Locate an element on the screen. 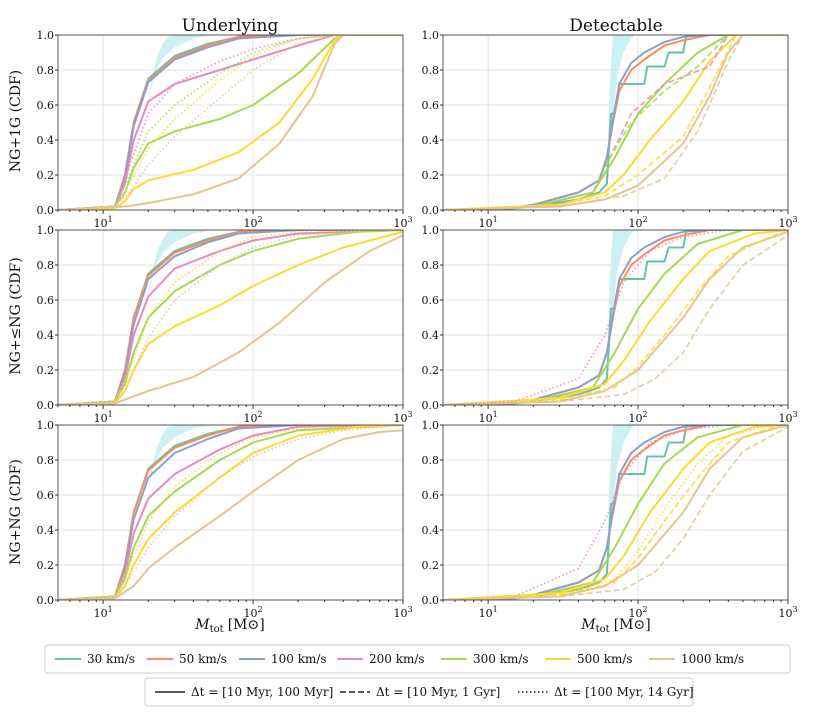 This screenshot has width=830, height=712. legend-velocity-label-4: 300 km/s is located at coordinates (501, 659).